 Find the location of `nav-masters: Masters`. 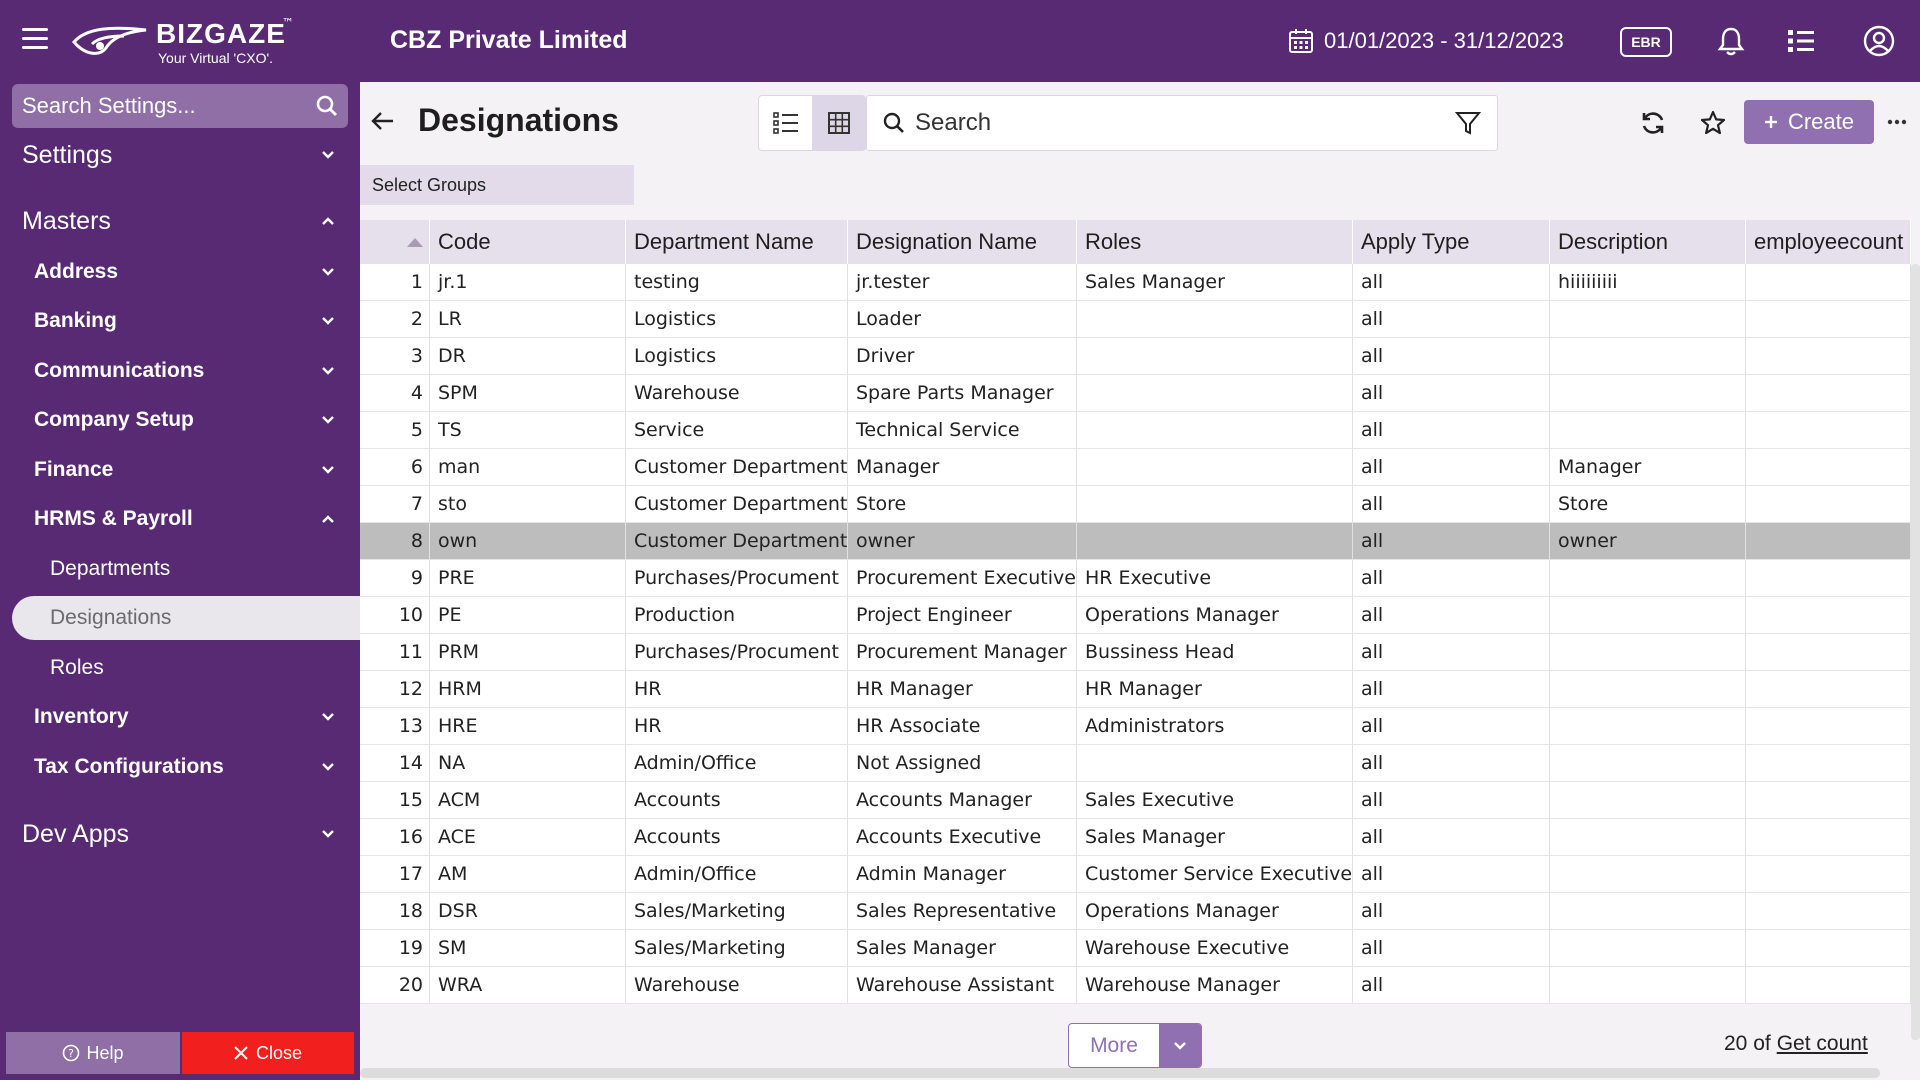

nav-masters: Masters is located at coordinates (180, 221).